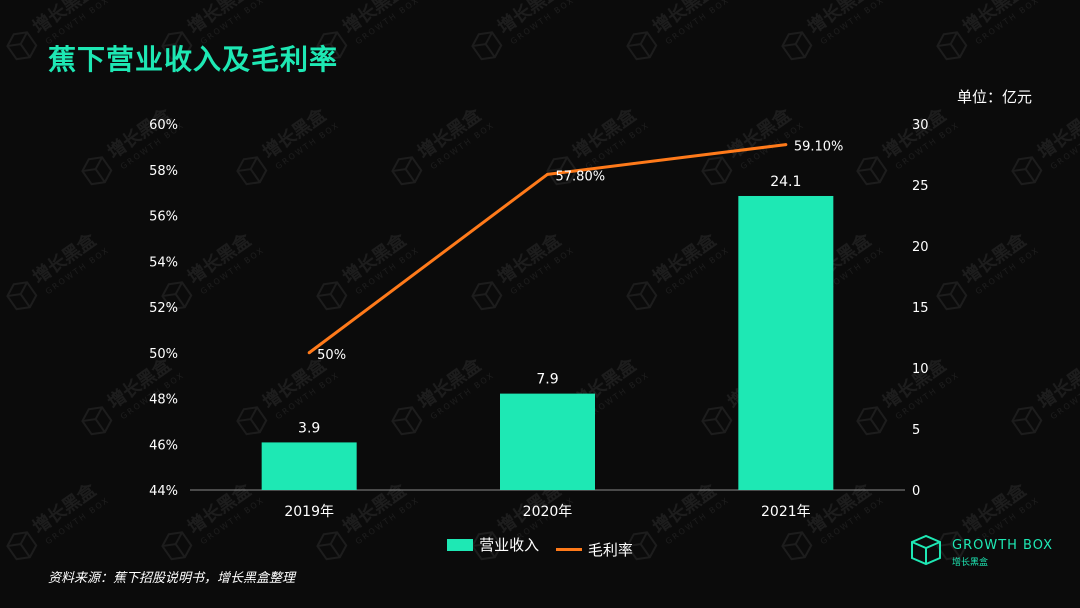  I want to click on y-right-tick-label: 20, so click(920, 247).